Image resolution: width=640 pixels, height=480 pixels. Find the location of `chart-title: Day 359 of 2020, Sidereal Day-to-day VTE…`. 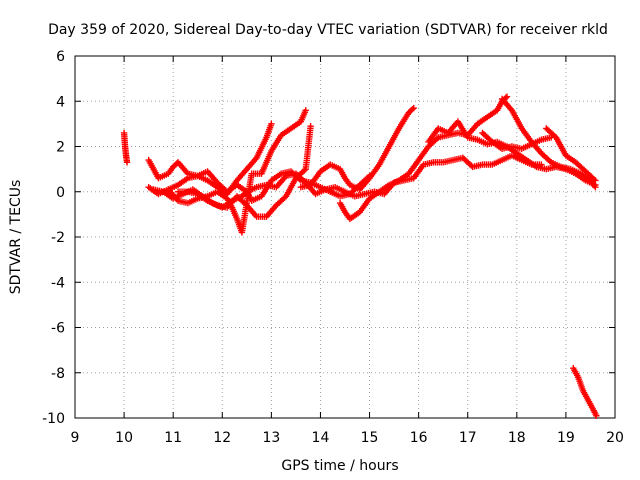

chart-title: Day 359 of 2020, Sidereal Day-to-day VTE… is located at coordinates (328, 30).